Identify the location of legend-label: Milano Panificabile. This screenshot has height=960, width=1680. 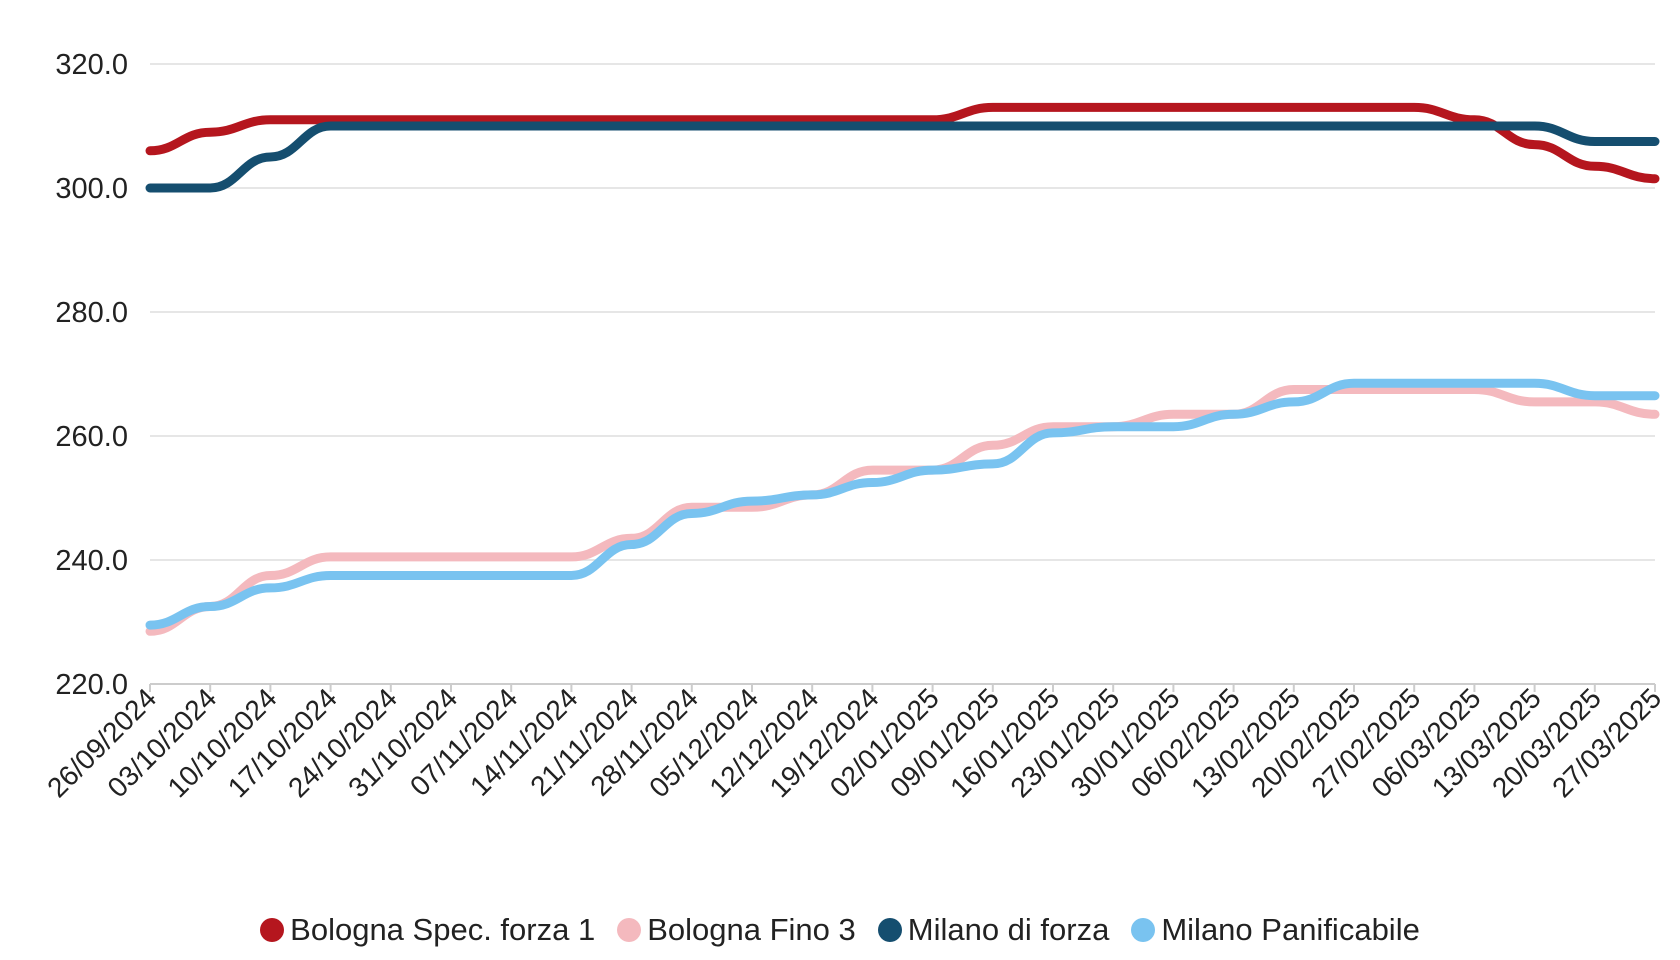
(1290, 929).